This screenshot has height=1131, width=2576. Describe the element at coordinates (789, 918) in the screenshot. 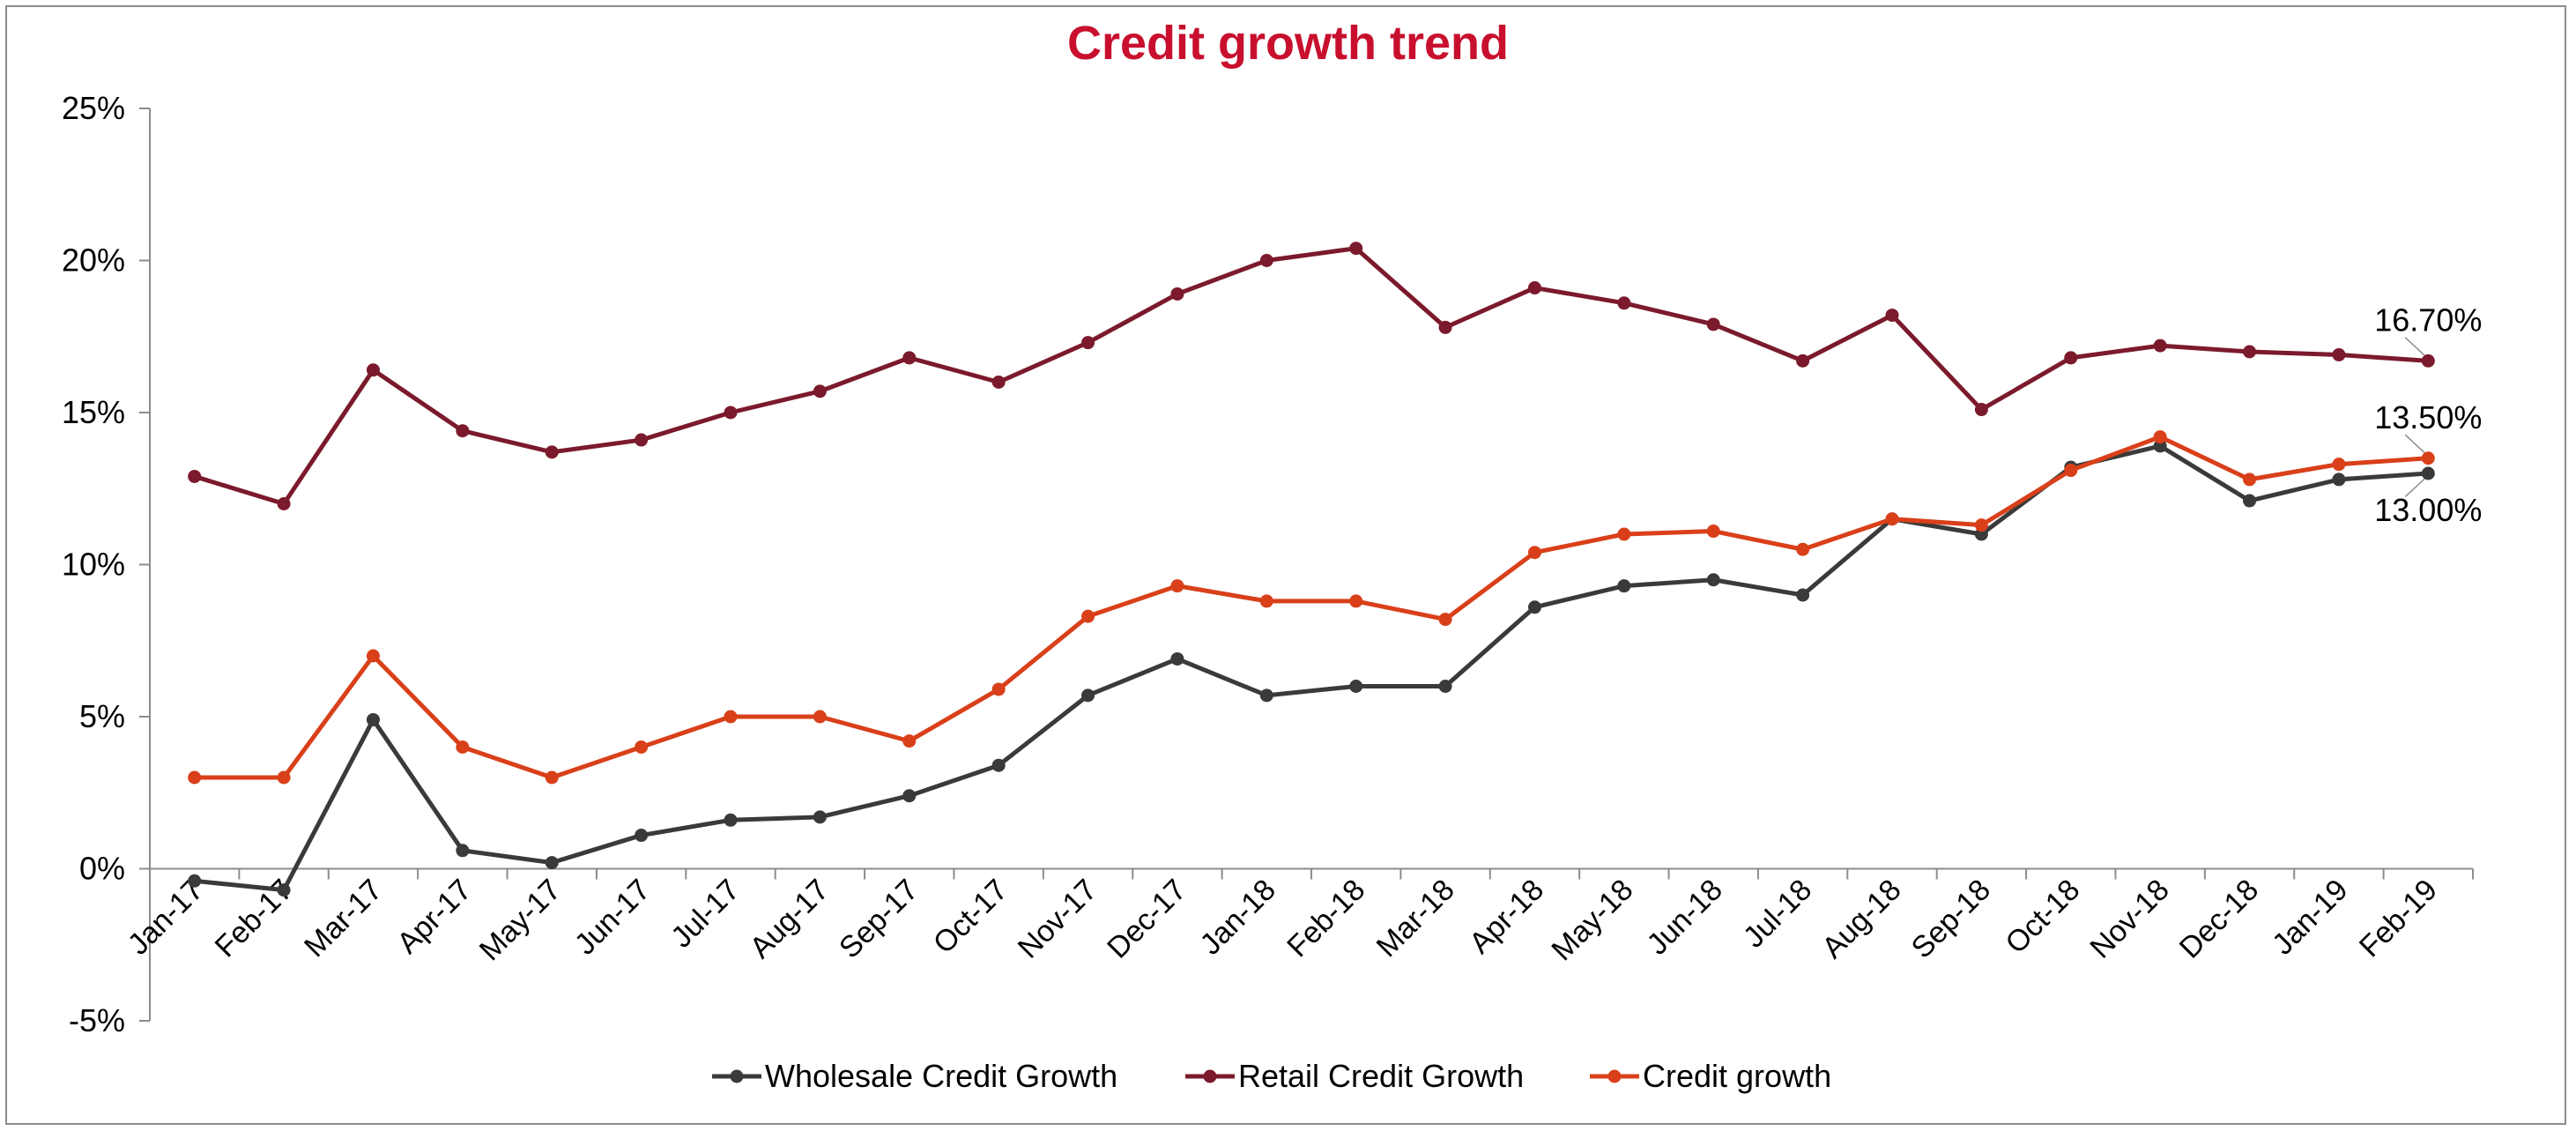

I see `x-tick-label: Aug-17` at that location.